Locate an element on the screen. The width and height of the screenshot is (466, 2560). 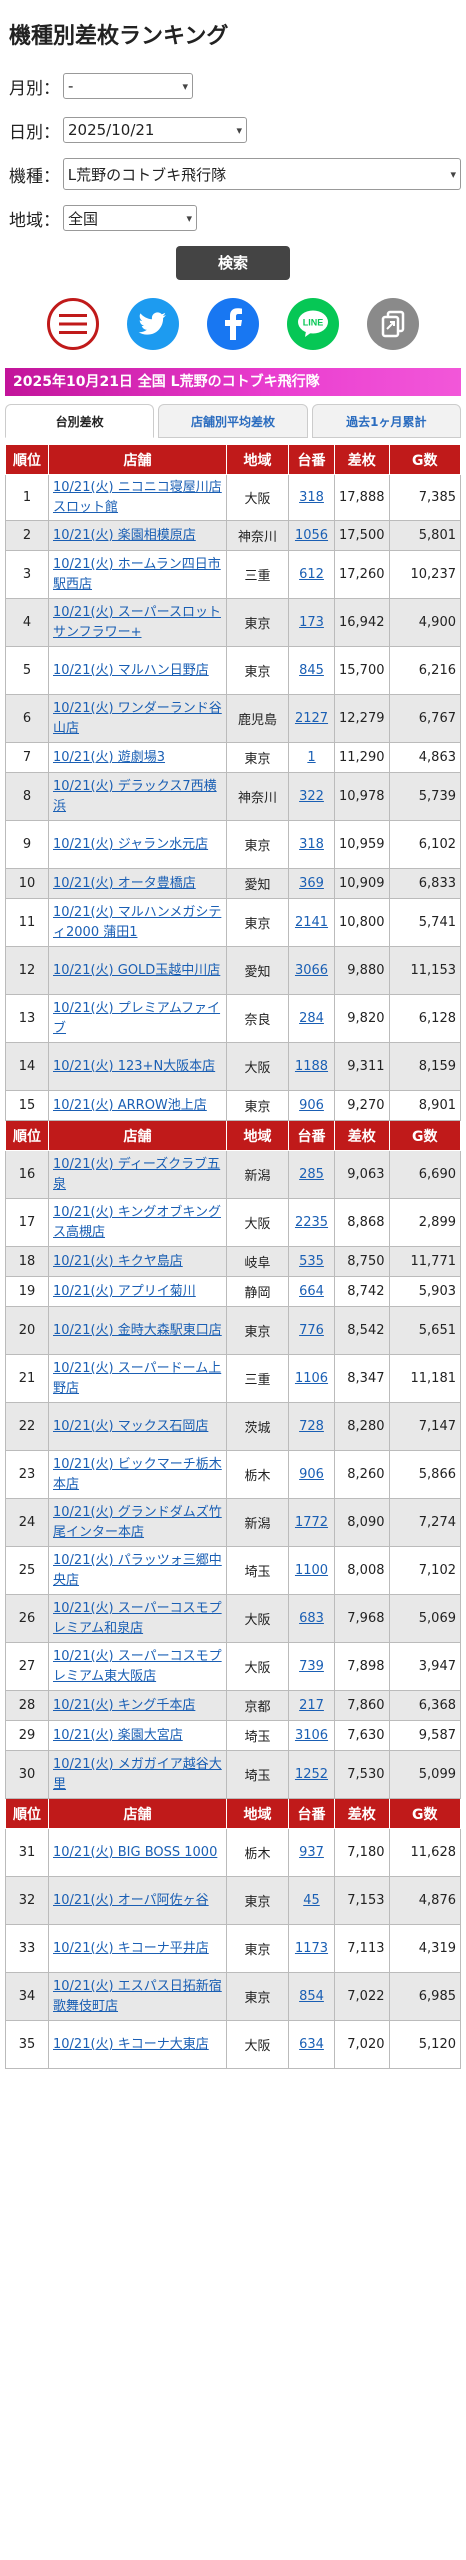
unit-link: 1056 is located at coordinates (311, 535).